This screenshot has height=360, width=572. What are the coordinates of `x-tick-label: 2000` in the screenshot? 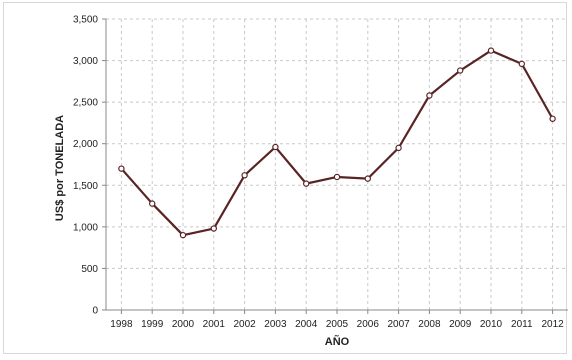 It's located at (183, 324).